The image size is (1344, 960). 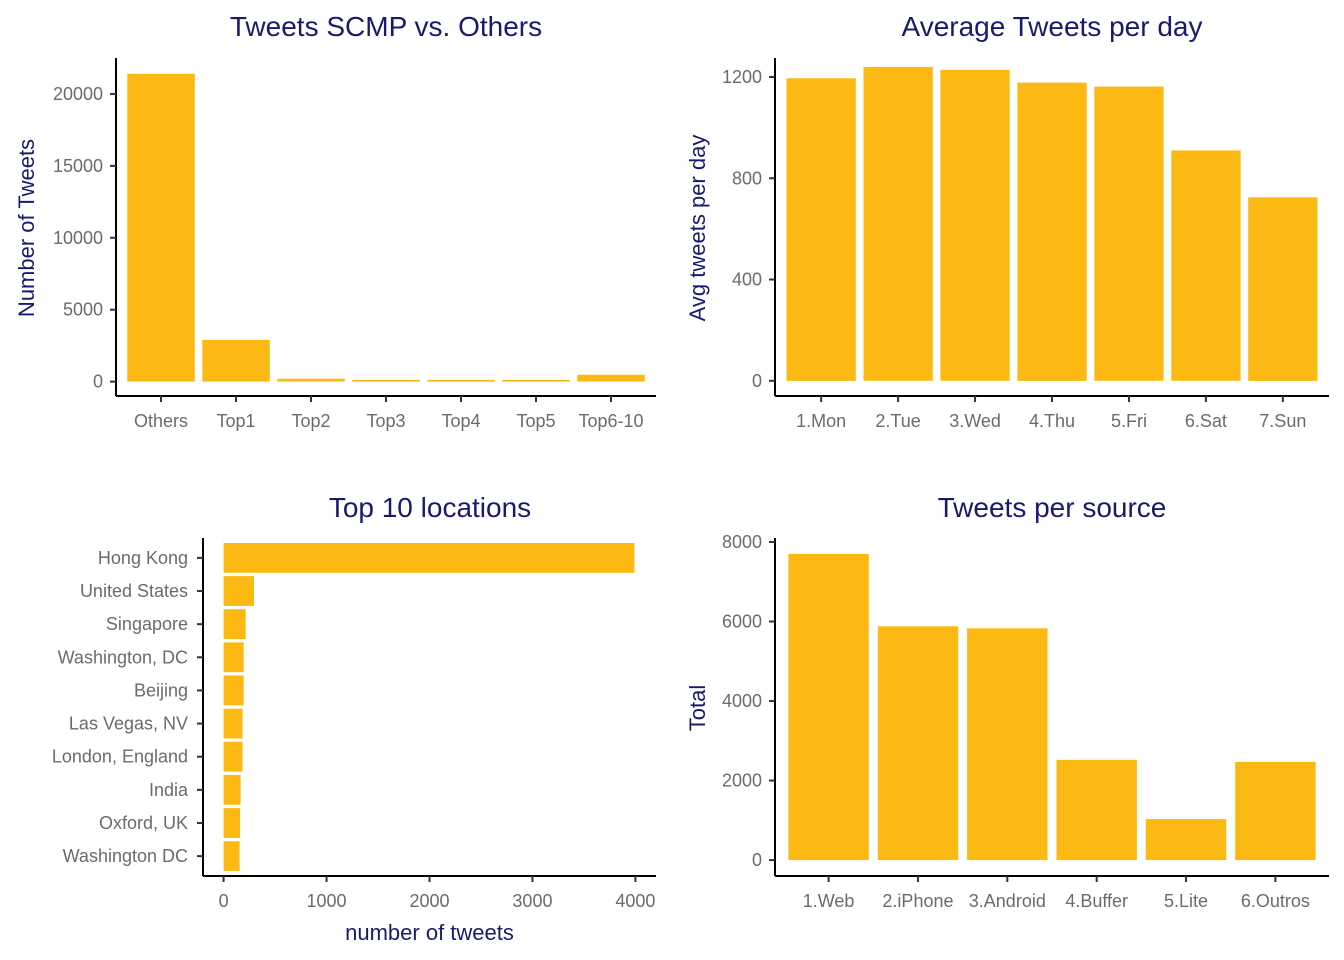 I want to click on bar-4-buffer, so click(x=1096, y=810).